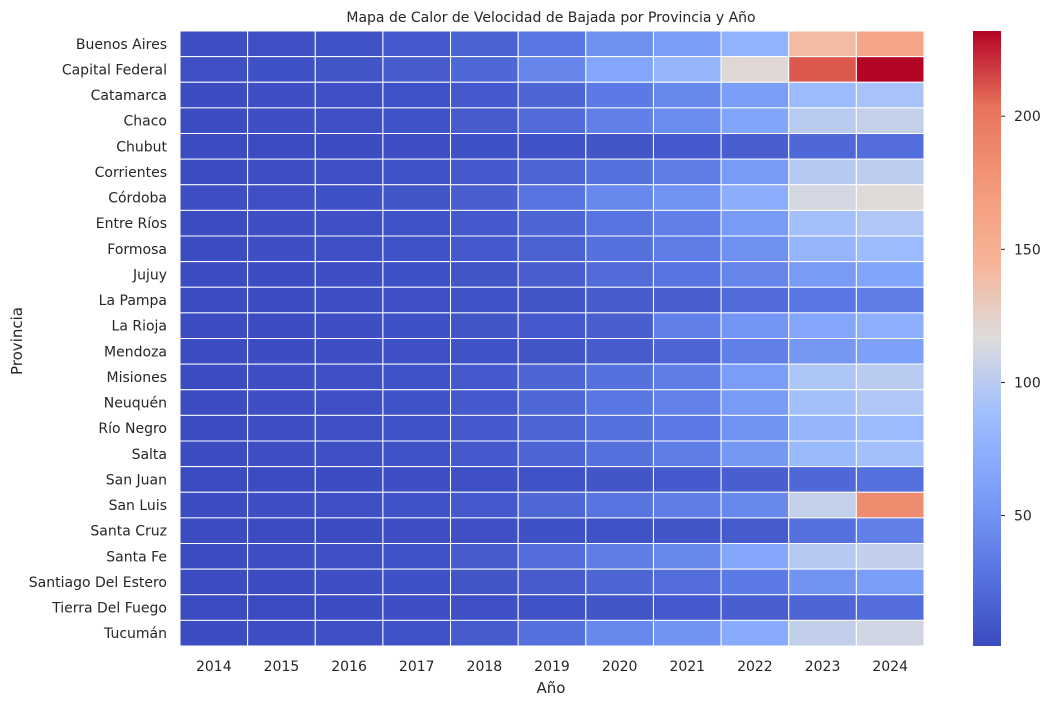  I want to click on x-tick-label: 2018, so click(485, 667).